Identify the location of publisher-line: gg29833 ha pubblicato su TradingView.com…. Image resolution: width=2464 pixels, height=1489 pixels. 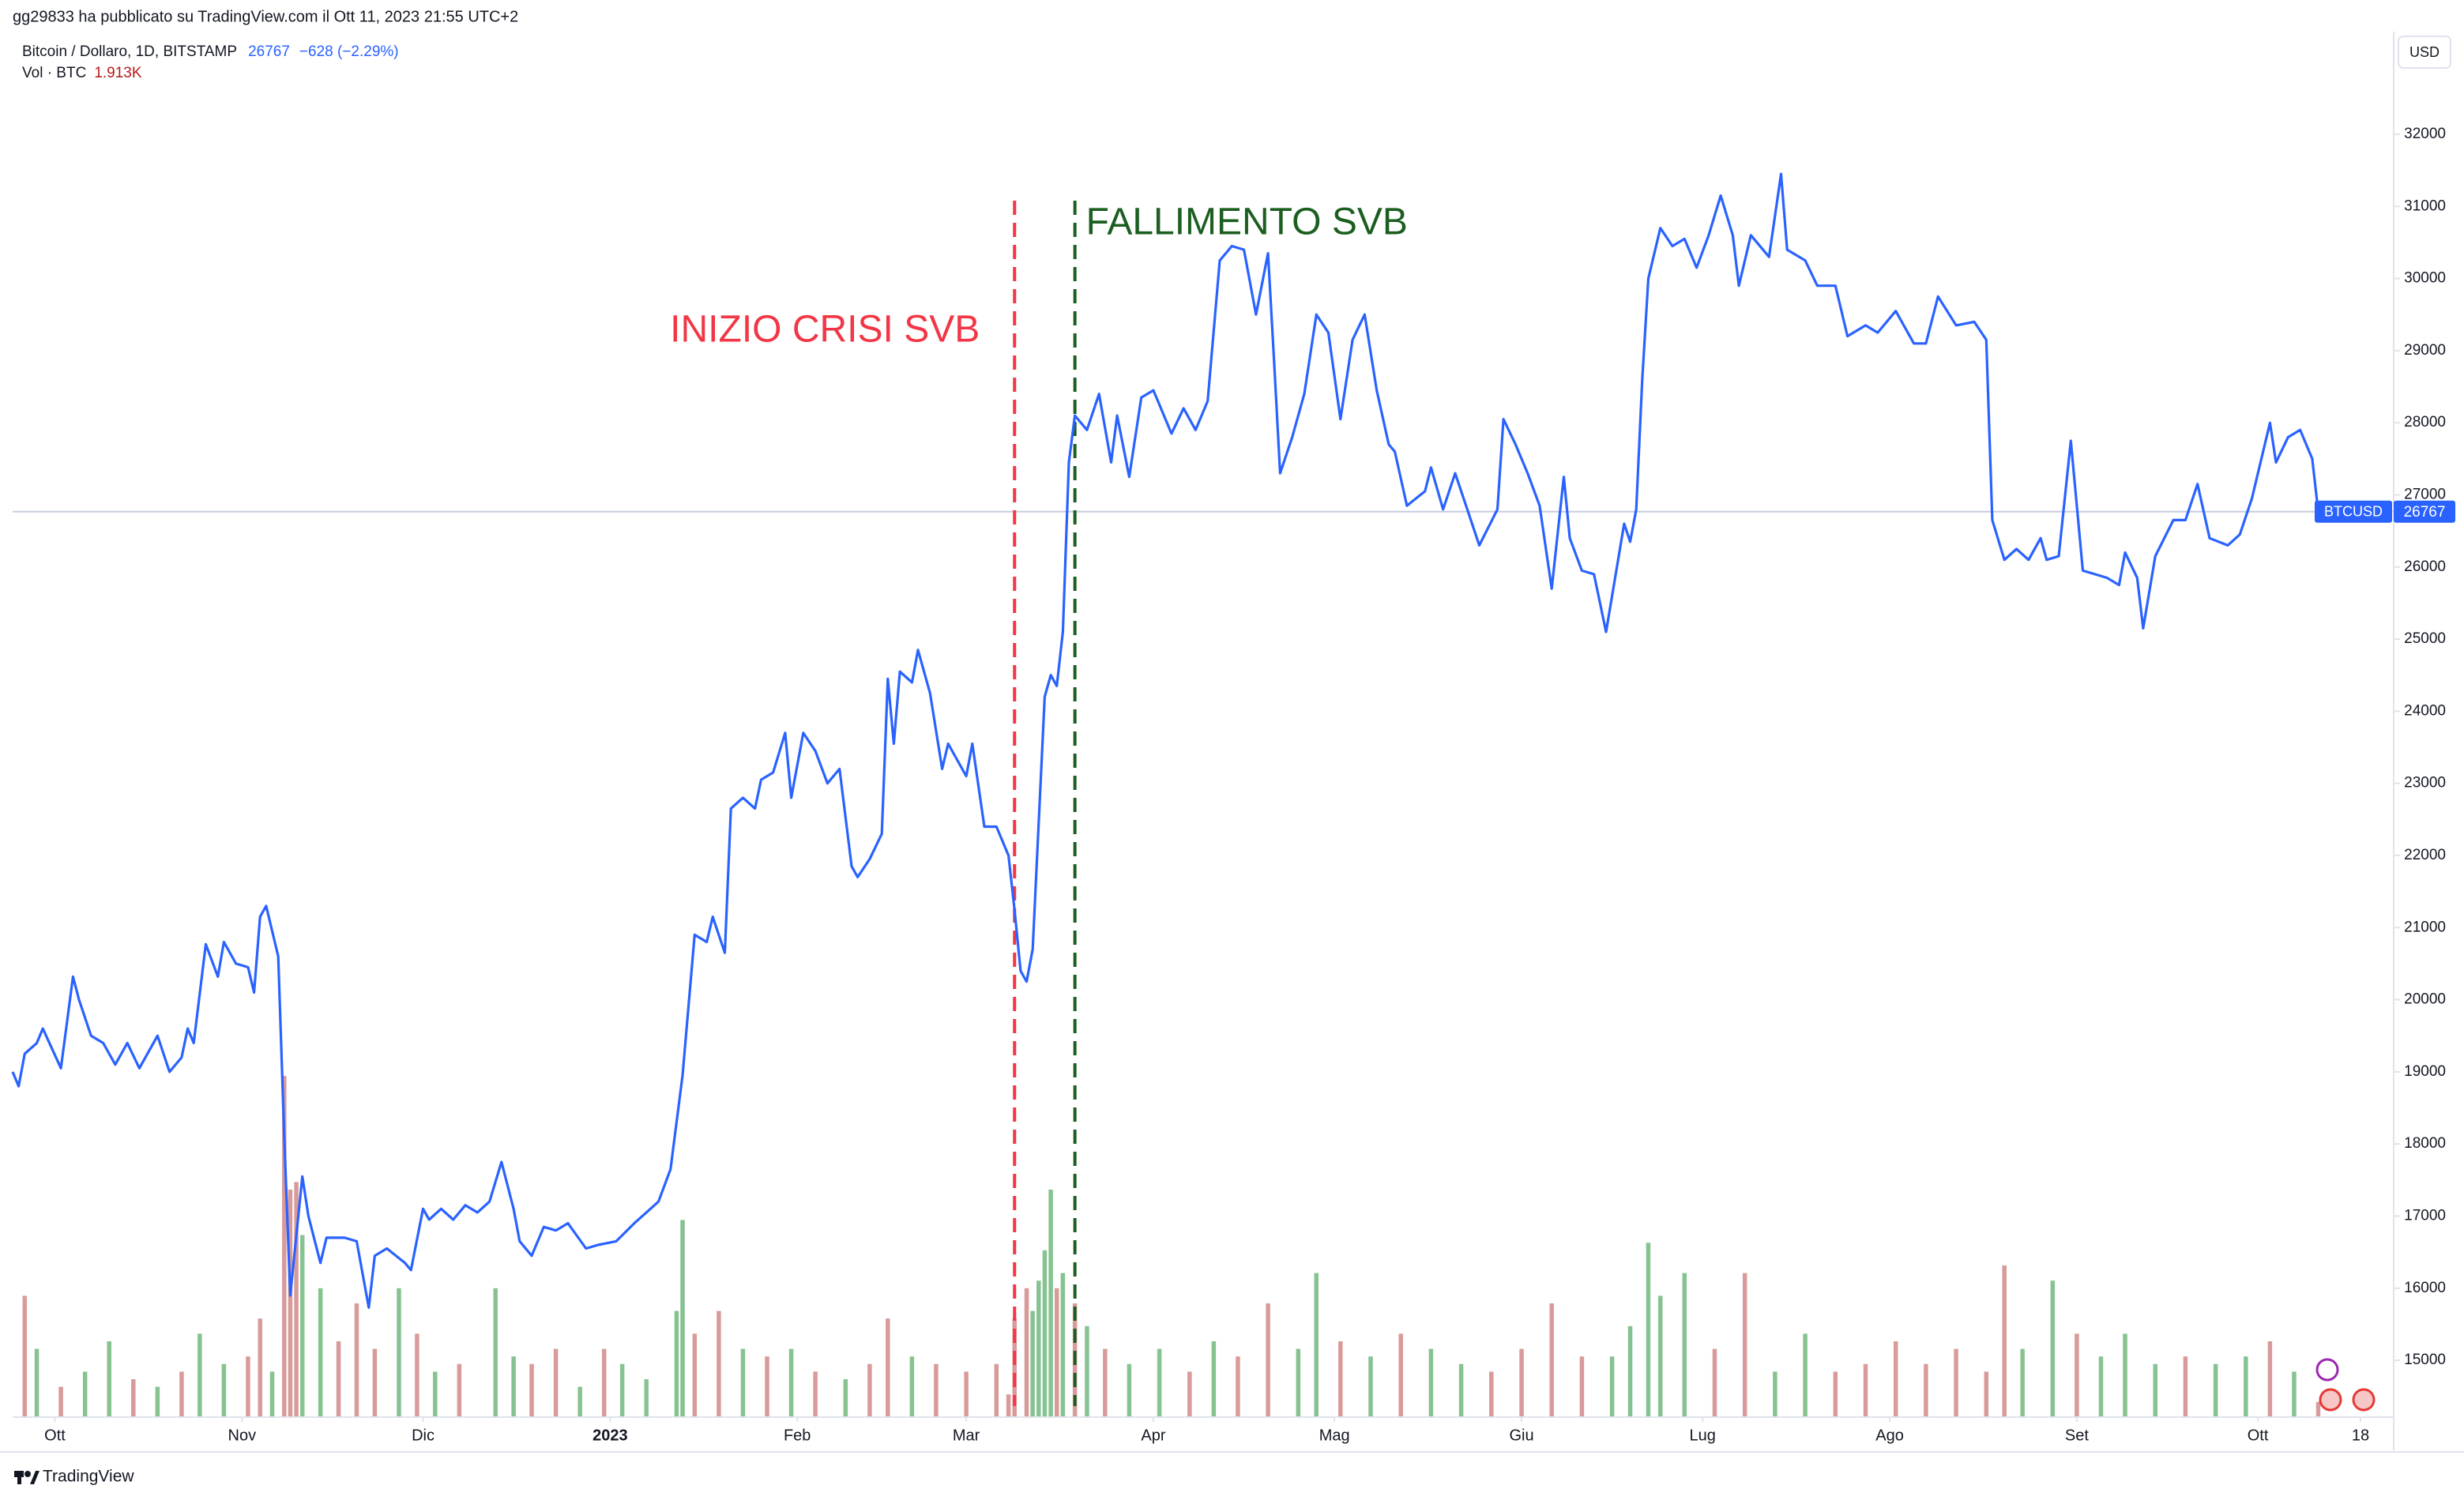
(265, 16).